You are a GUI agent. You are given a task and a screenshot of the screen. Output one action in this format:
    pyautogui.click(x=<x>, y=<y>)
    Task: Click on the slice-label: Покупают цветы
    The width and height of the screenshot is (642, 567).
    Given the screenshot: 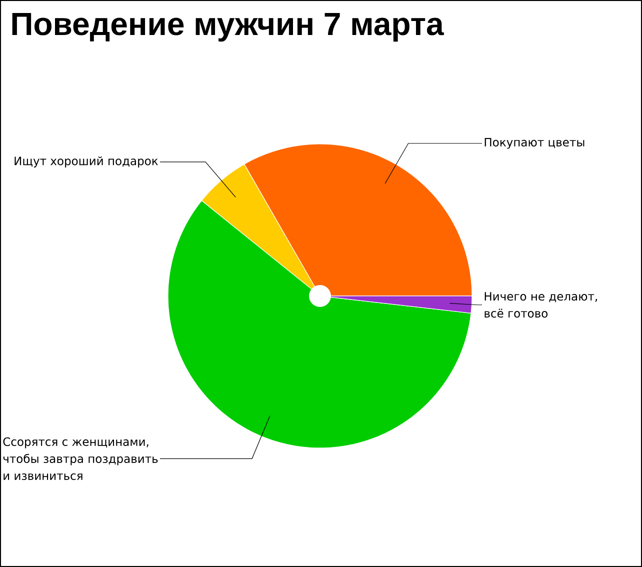 What is the action you would take?
    pyautogui.click(x=534, y=143)
    